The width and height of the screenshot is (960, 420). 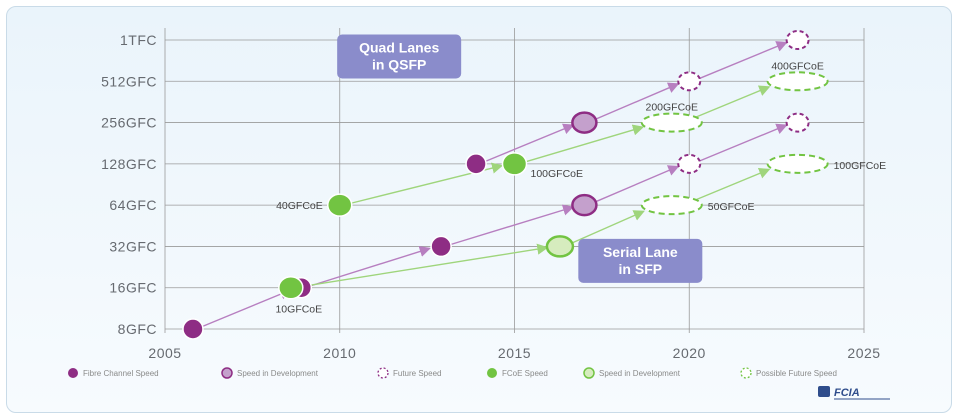 I want to click on y-tick-label: 256GFC, so click(x=129, y=123).